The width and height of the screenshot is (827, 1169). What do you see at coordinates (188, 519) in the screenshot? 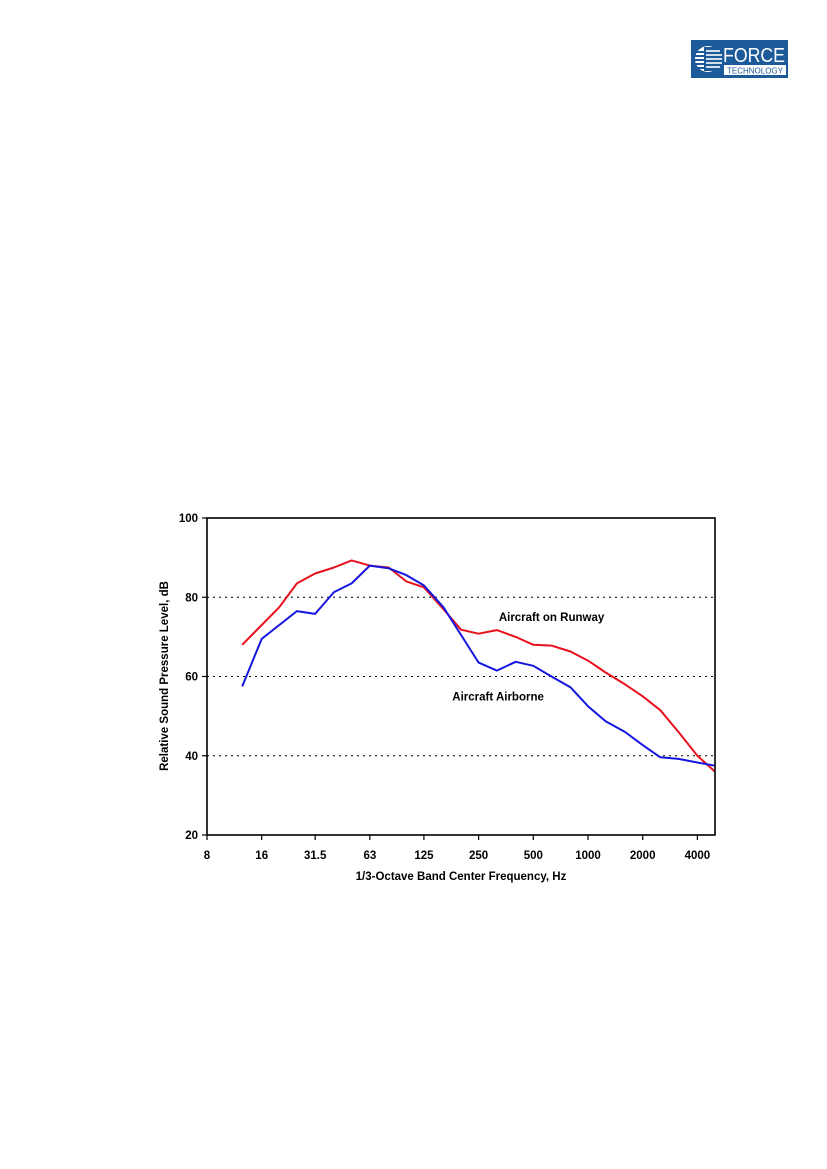
I see `y-tick-label: 100` at bounding box center [188, 519].